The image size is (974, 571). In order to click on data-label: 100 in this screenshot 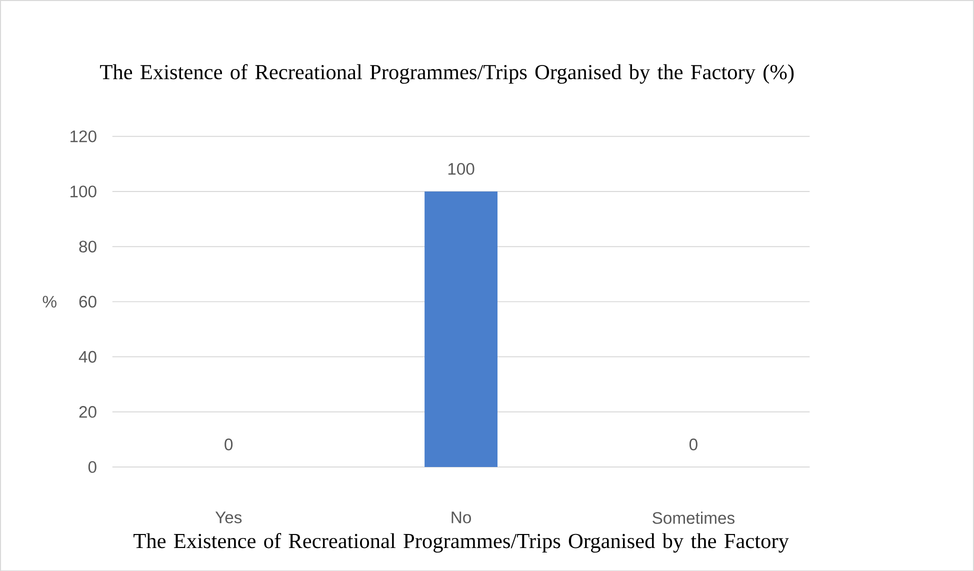, I will do `click(461, 168)`.